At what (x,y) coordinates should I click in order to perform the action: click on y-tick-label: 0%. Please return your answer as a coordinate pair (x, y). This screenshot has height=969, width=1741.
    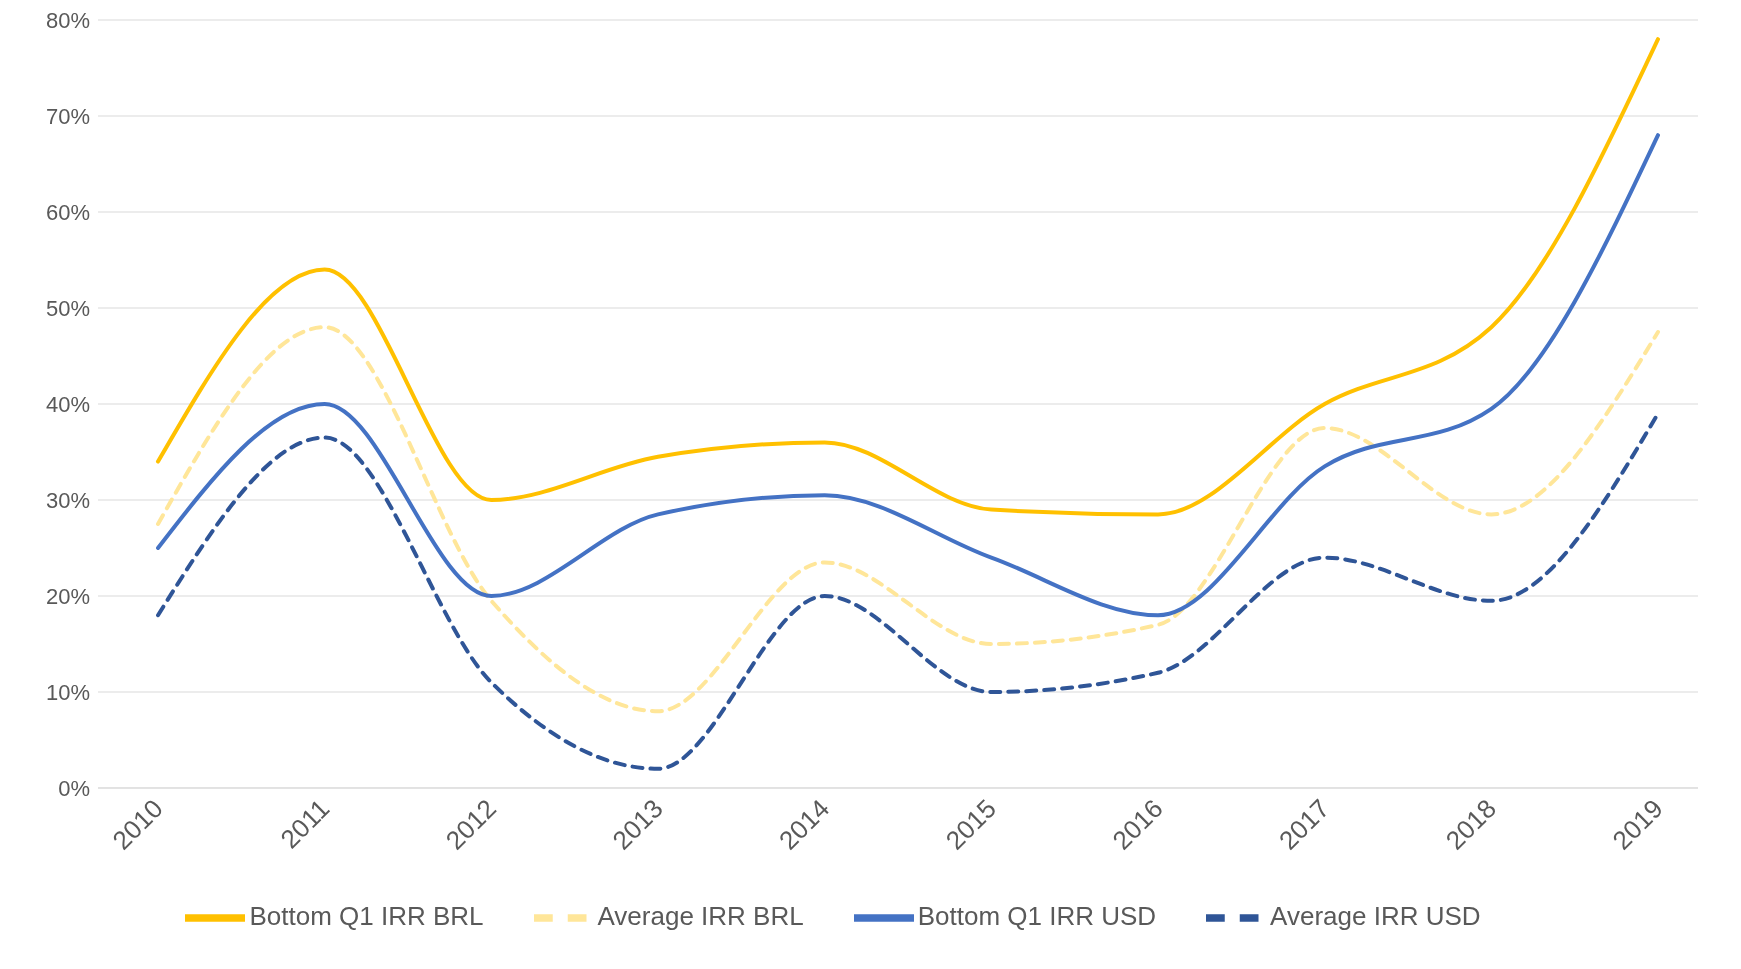
    Looking at the image, I should click on (74, 788).